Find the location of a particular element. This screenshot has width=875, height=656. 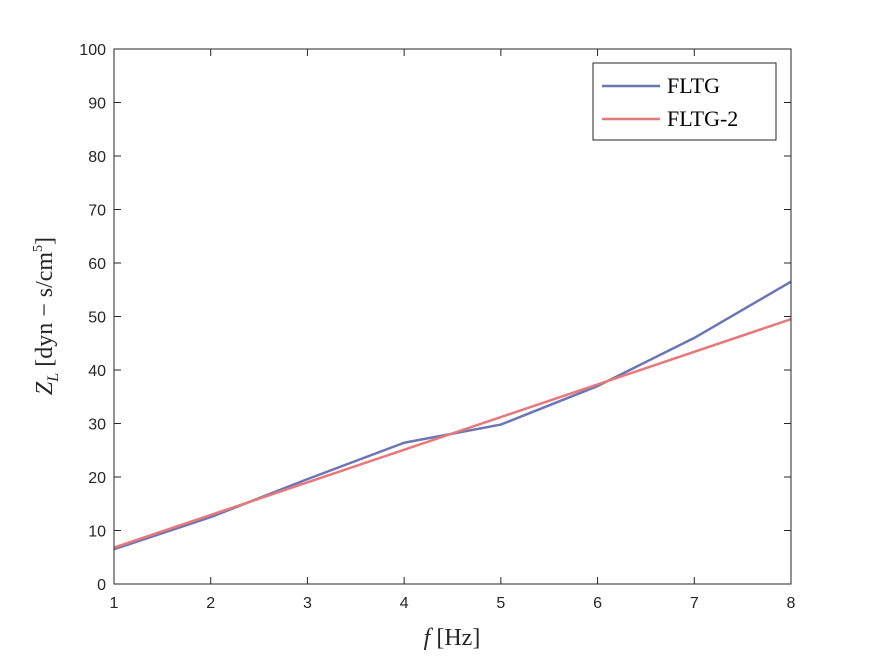

x-tick-label: 5 is located at coordinates (500, 603).